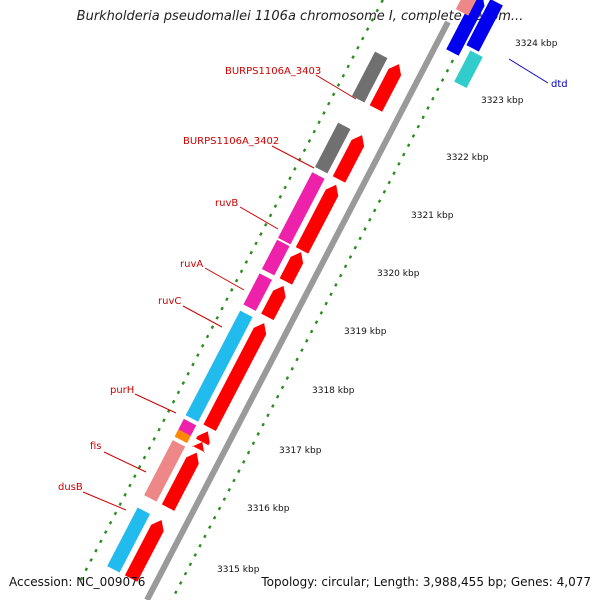  I want to click on gene-label-burps3402: BURPS1106A_3402, so click(231, 141).